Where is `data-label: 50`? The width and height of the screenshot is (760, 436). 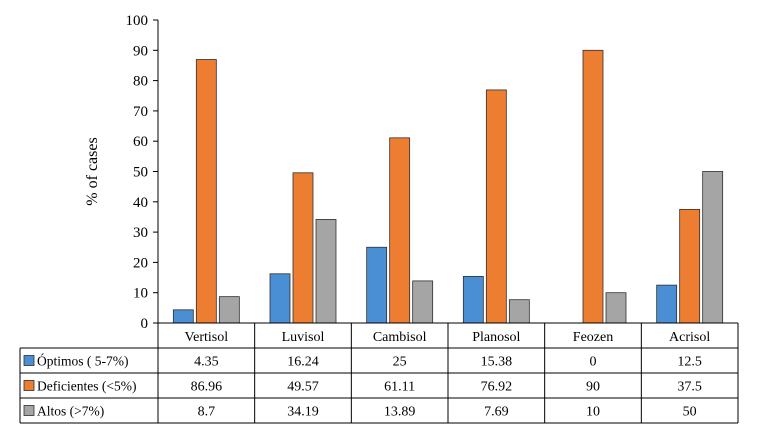
data-label: 50 is located at coordinates (690, 412).